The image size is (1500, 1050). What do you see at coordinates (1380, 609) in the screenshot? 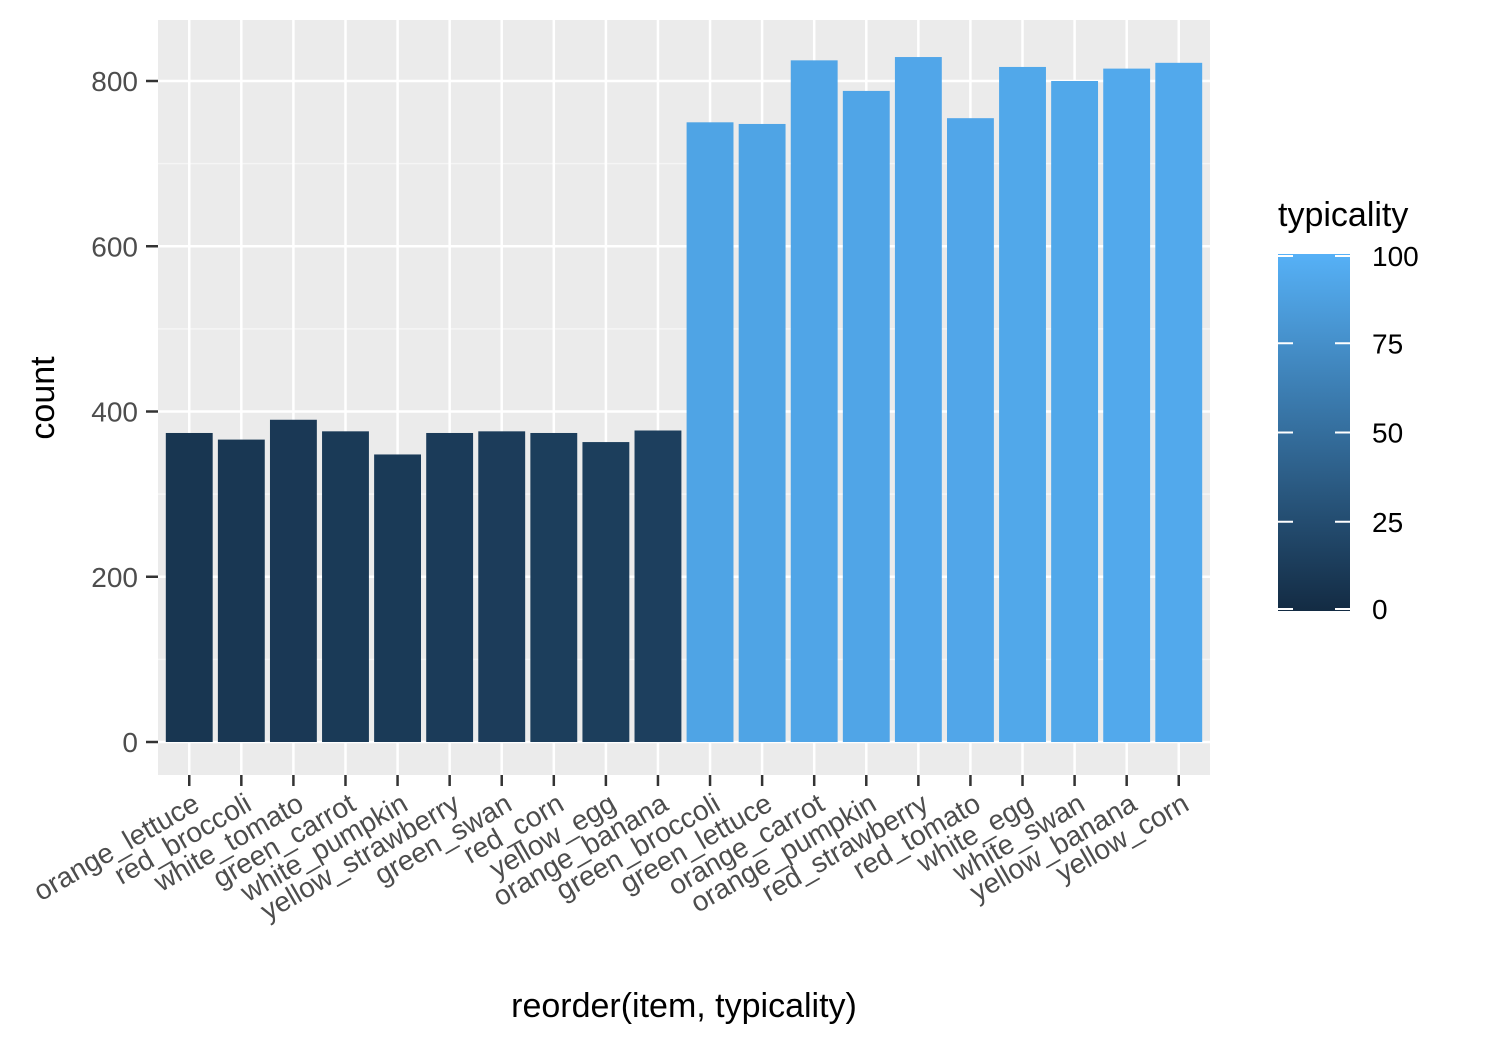
I see `legend-tick-label: 0` at bounding box center [1380, 609].